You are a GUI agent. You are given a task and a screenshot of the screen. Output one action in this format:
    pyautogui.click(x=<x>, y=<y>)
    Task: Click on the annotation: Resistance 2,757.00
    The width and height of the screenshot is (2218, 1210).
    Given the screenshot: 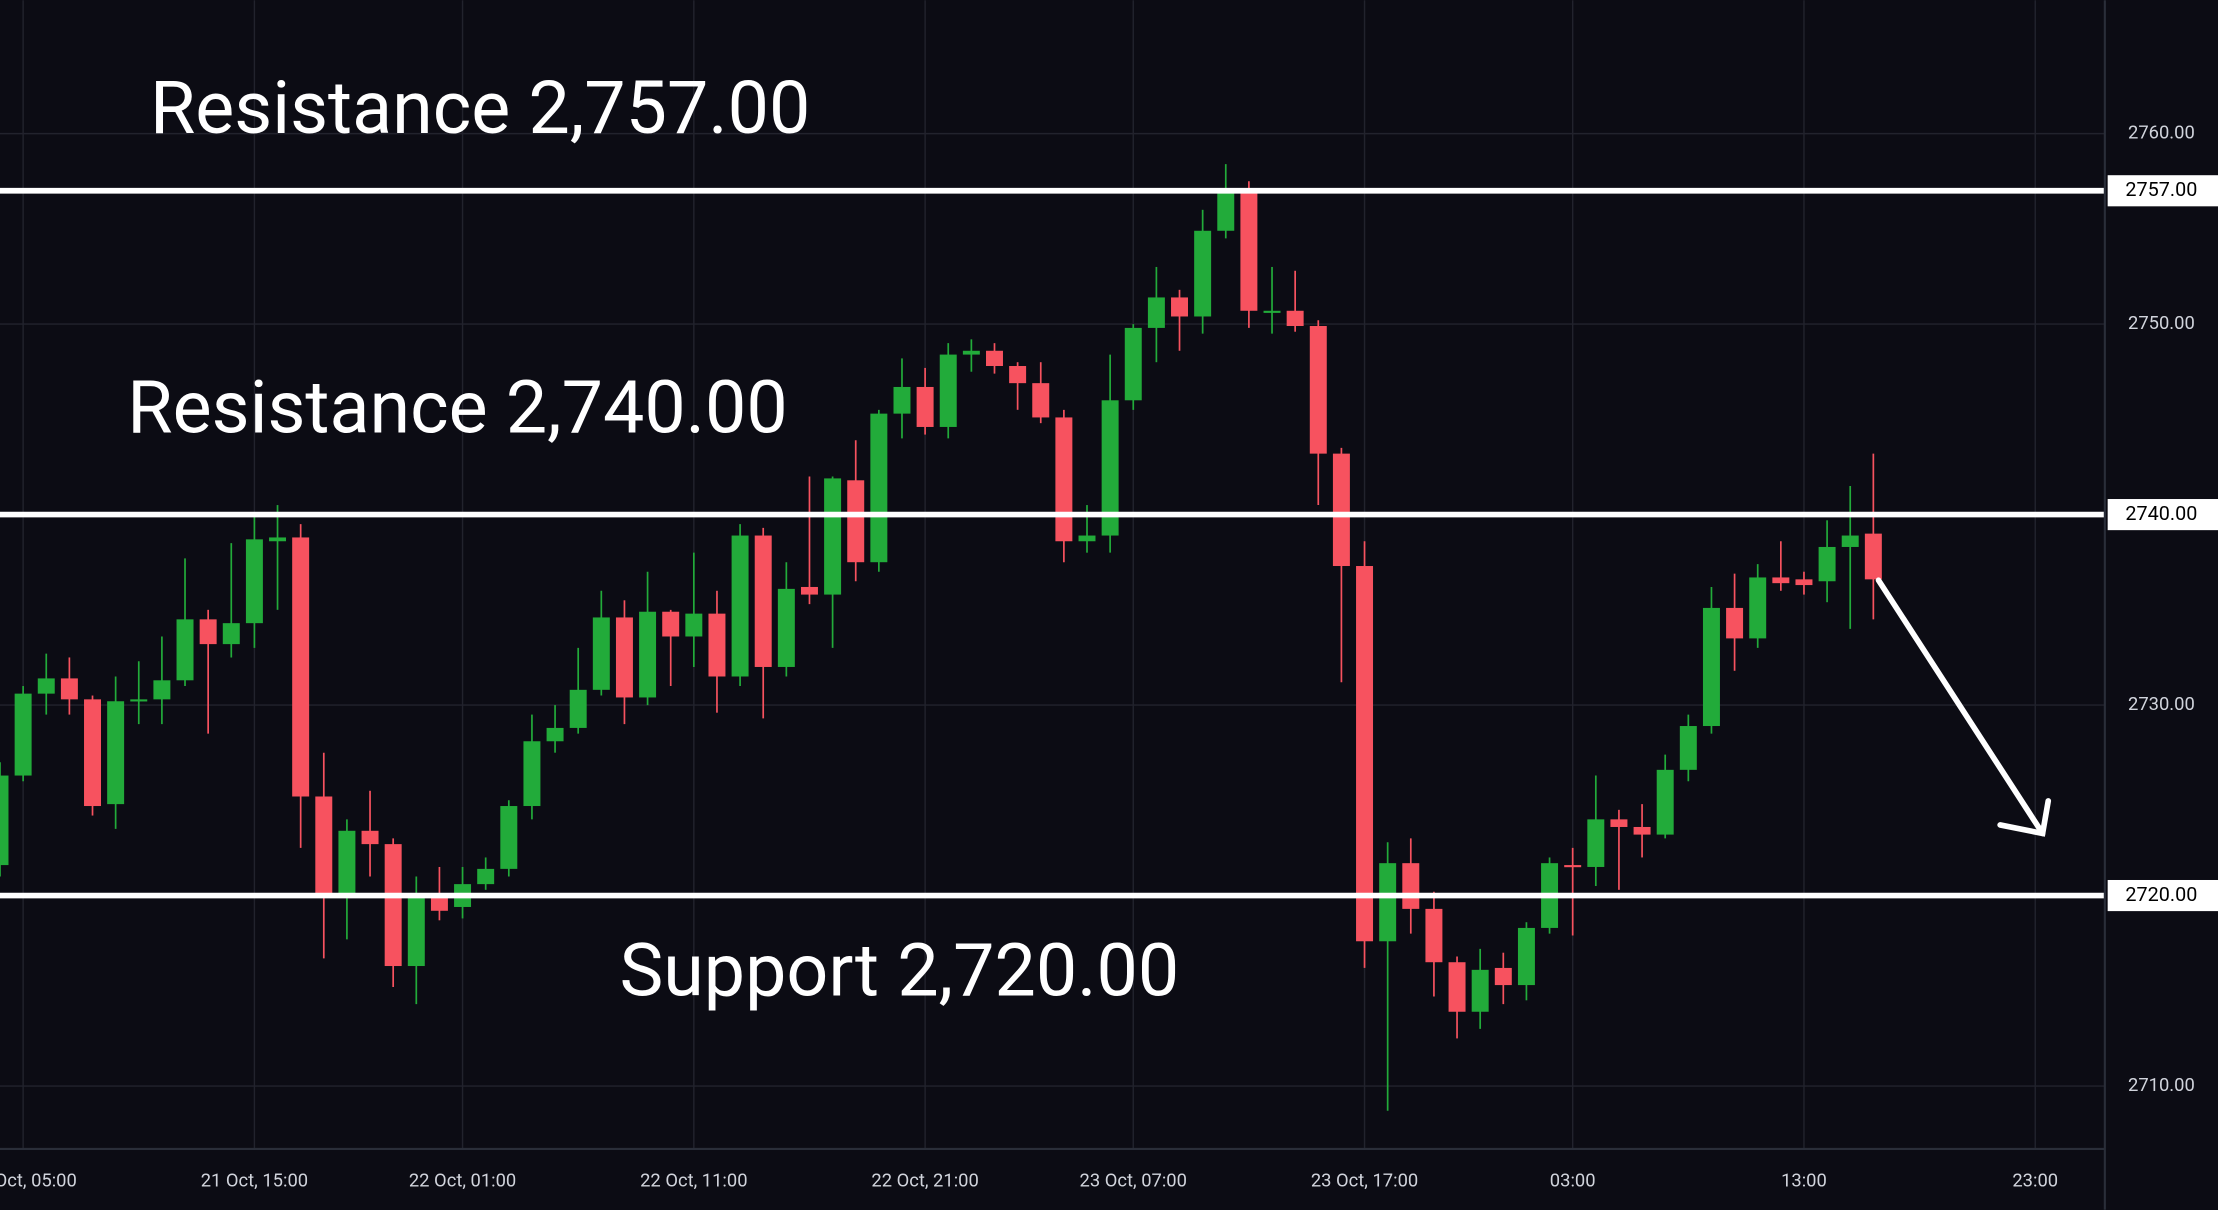 What is the action you would take?
    pyautogui.click(x=480, y=108)
    